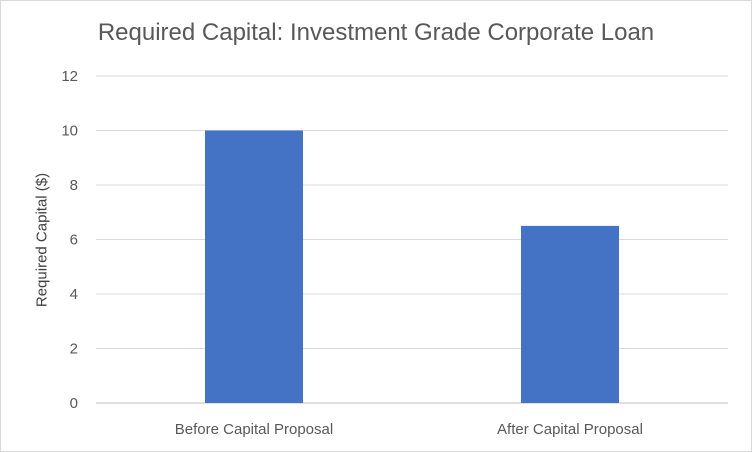  I want to click on y-tick-label: 10, so click(69, 131).